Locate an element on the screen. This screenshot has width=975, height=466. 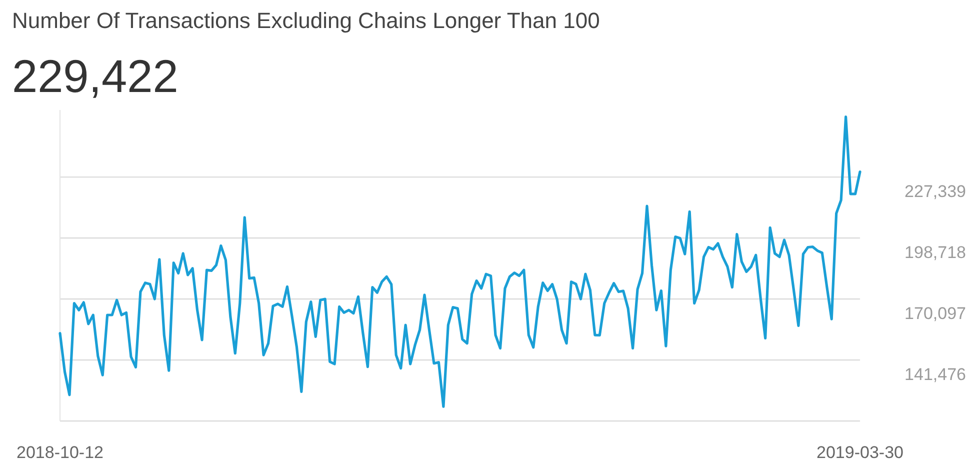
x-tick-label: 2018-10-12 is located at coordinates (60, 452).